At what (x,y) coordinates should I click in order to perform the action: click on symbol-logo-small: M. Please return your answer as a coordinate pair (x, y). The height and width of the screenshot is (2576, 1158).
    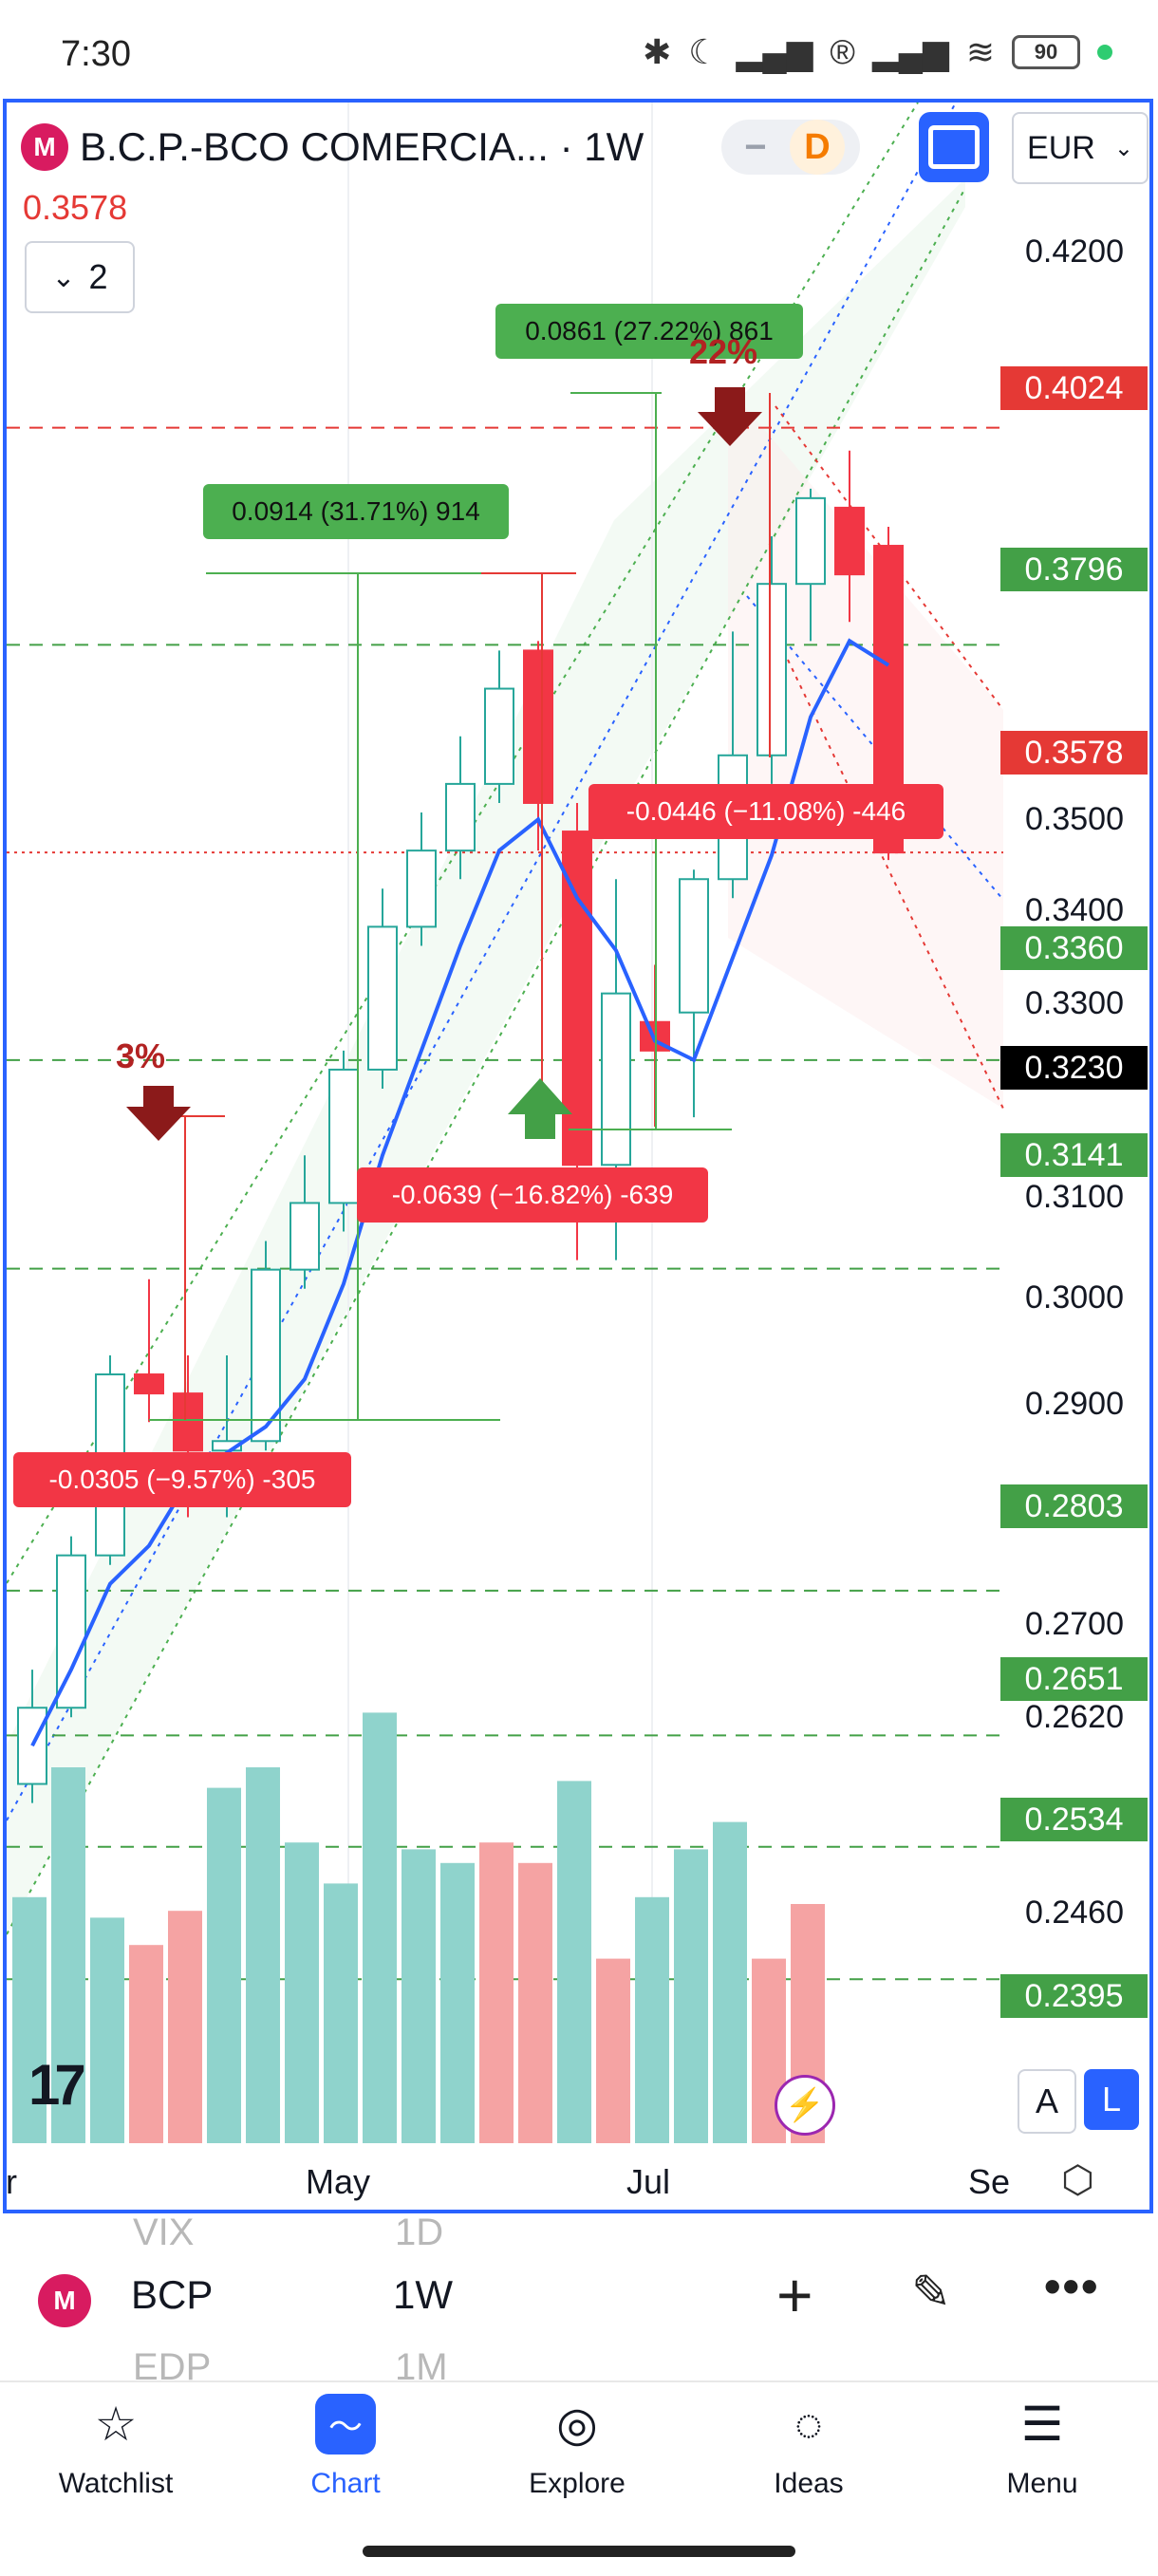
    Looking at the image, I should click on (64, 2300).